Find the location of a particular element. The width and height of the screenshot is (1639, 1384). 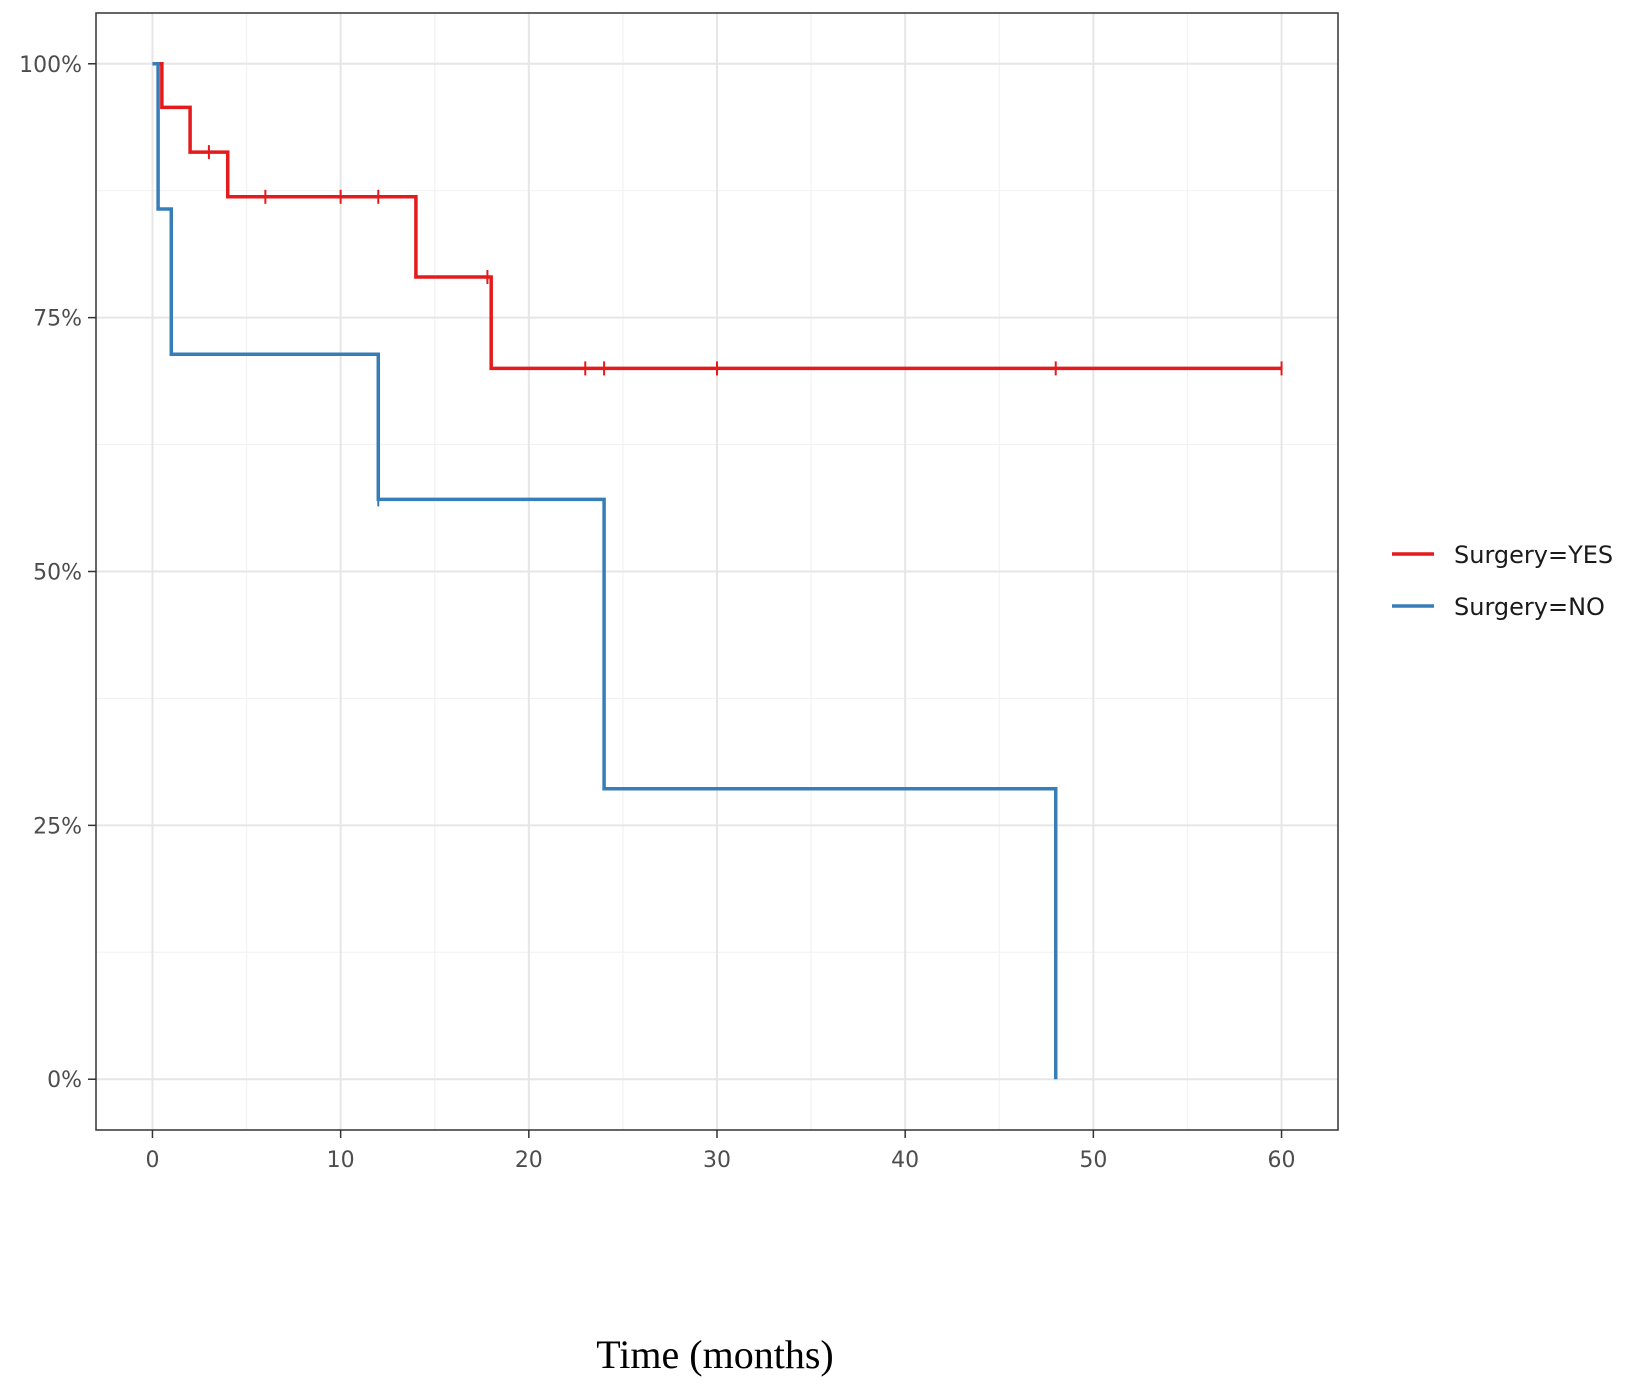

legend: Surgery=YES Surgery=NO is located at coordinates (1502, 581).